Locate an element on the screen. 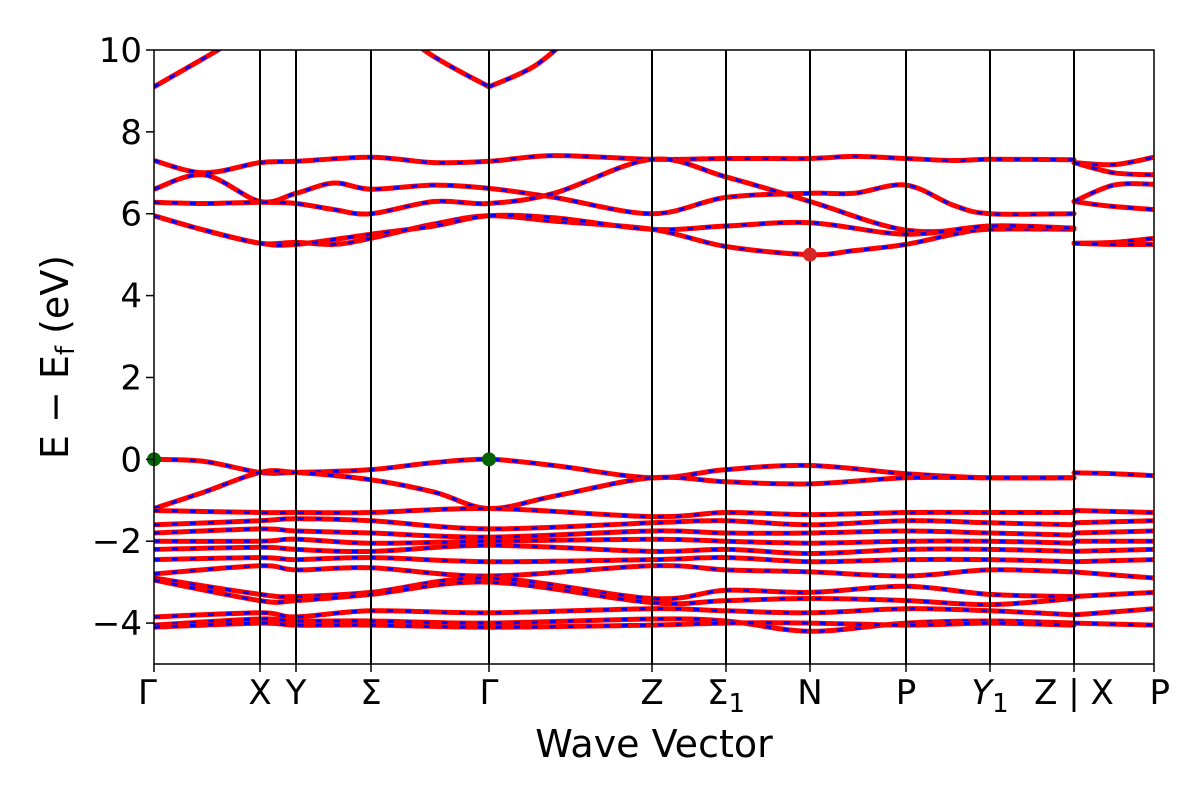  band-36-overlay is located at coordinates (1113, 594).